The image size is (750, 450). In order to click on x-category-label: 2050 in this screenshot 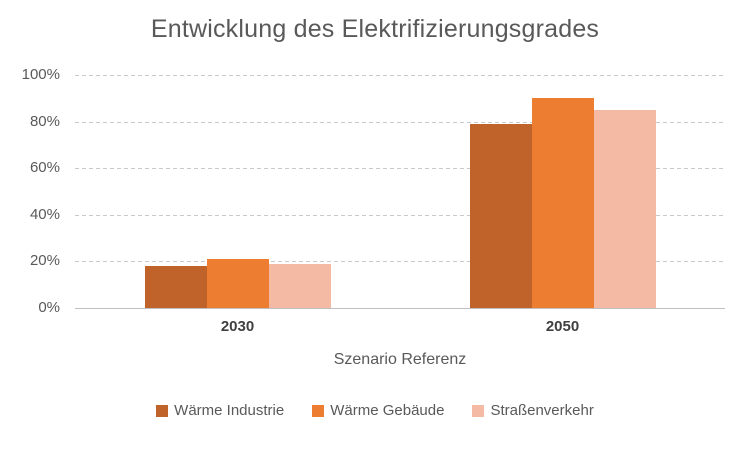, I will do `click(562, 326)`.